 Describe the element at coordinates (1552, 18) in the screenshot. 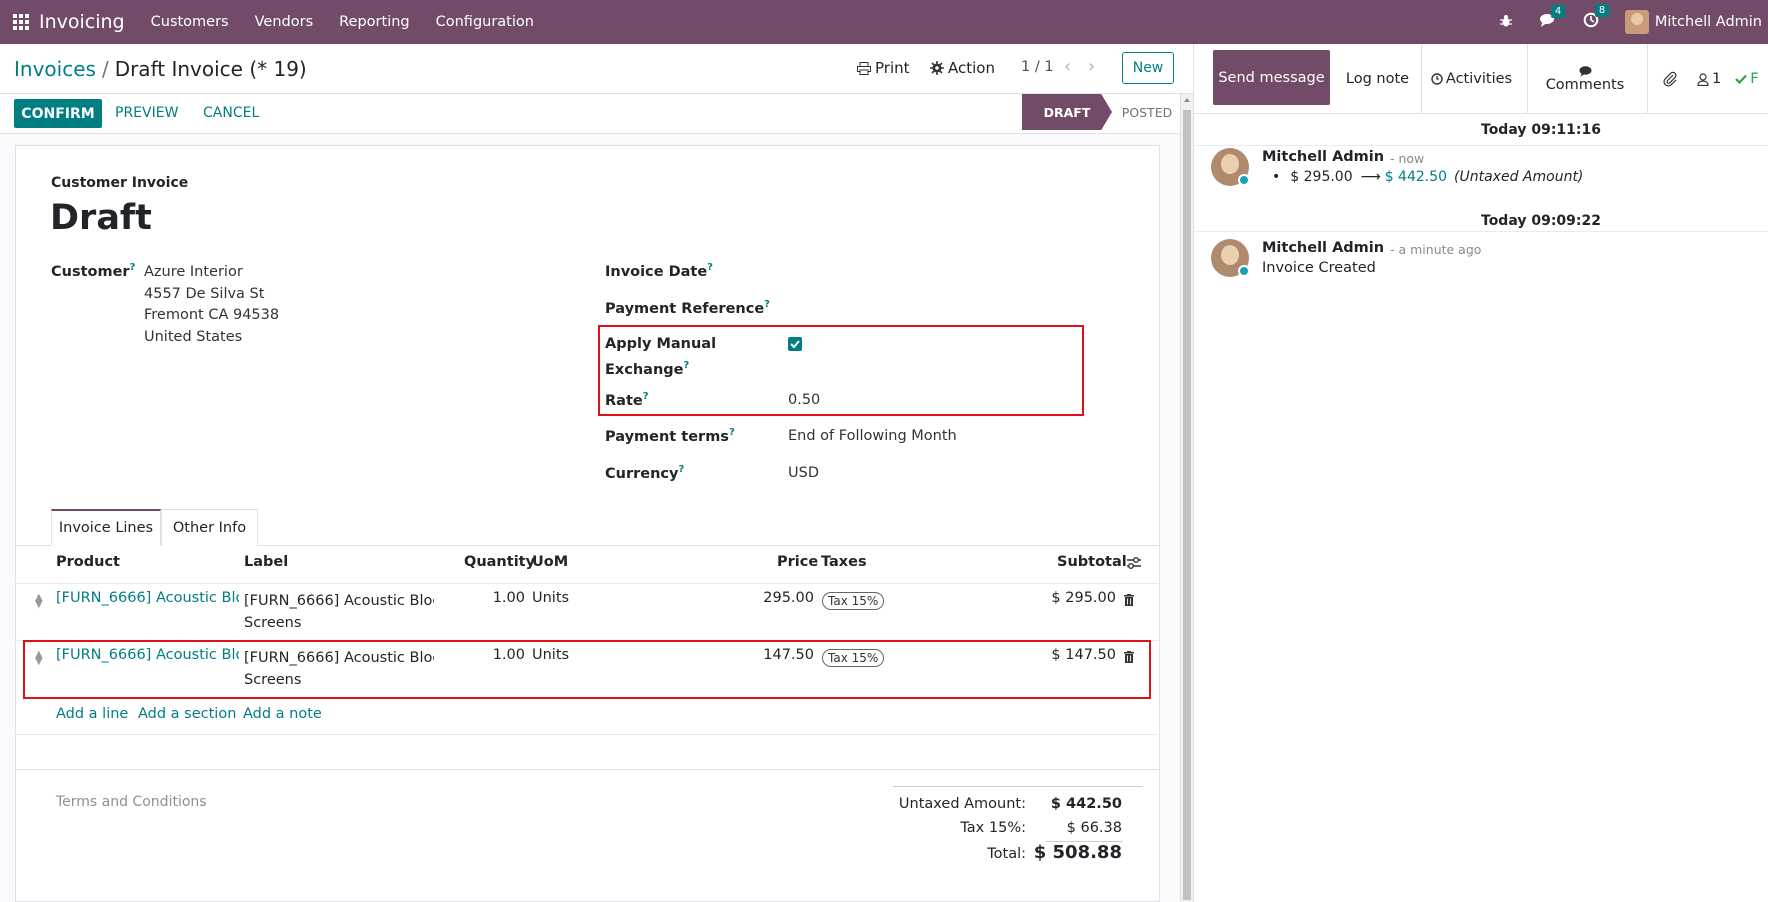

I see `messages-icon: 4` at that location.